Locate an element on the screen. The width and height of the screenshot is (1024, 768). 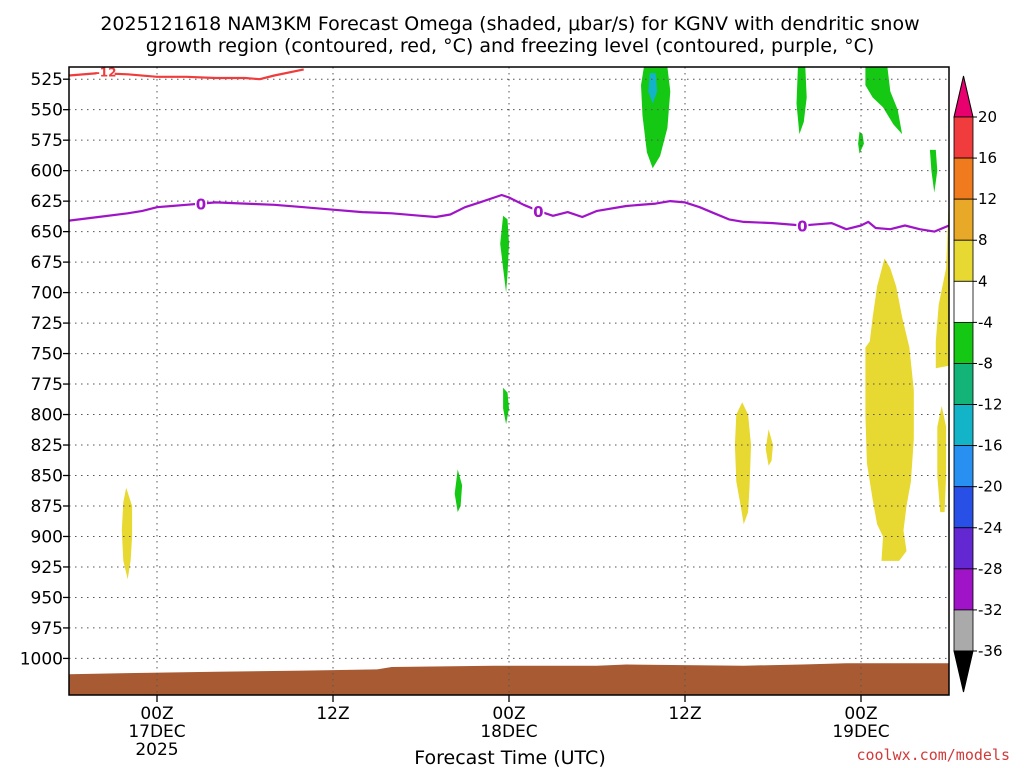
colorbar-label: 12 is located at coordinates (987, 199).